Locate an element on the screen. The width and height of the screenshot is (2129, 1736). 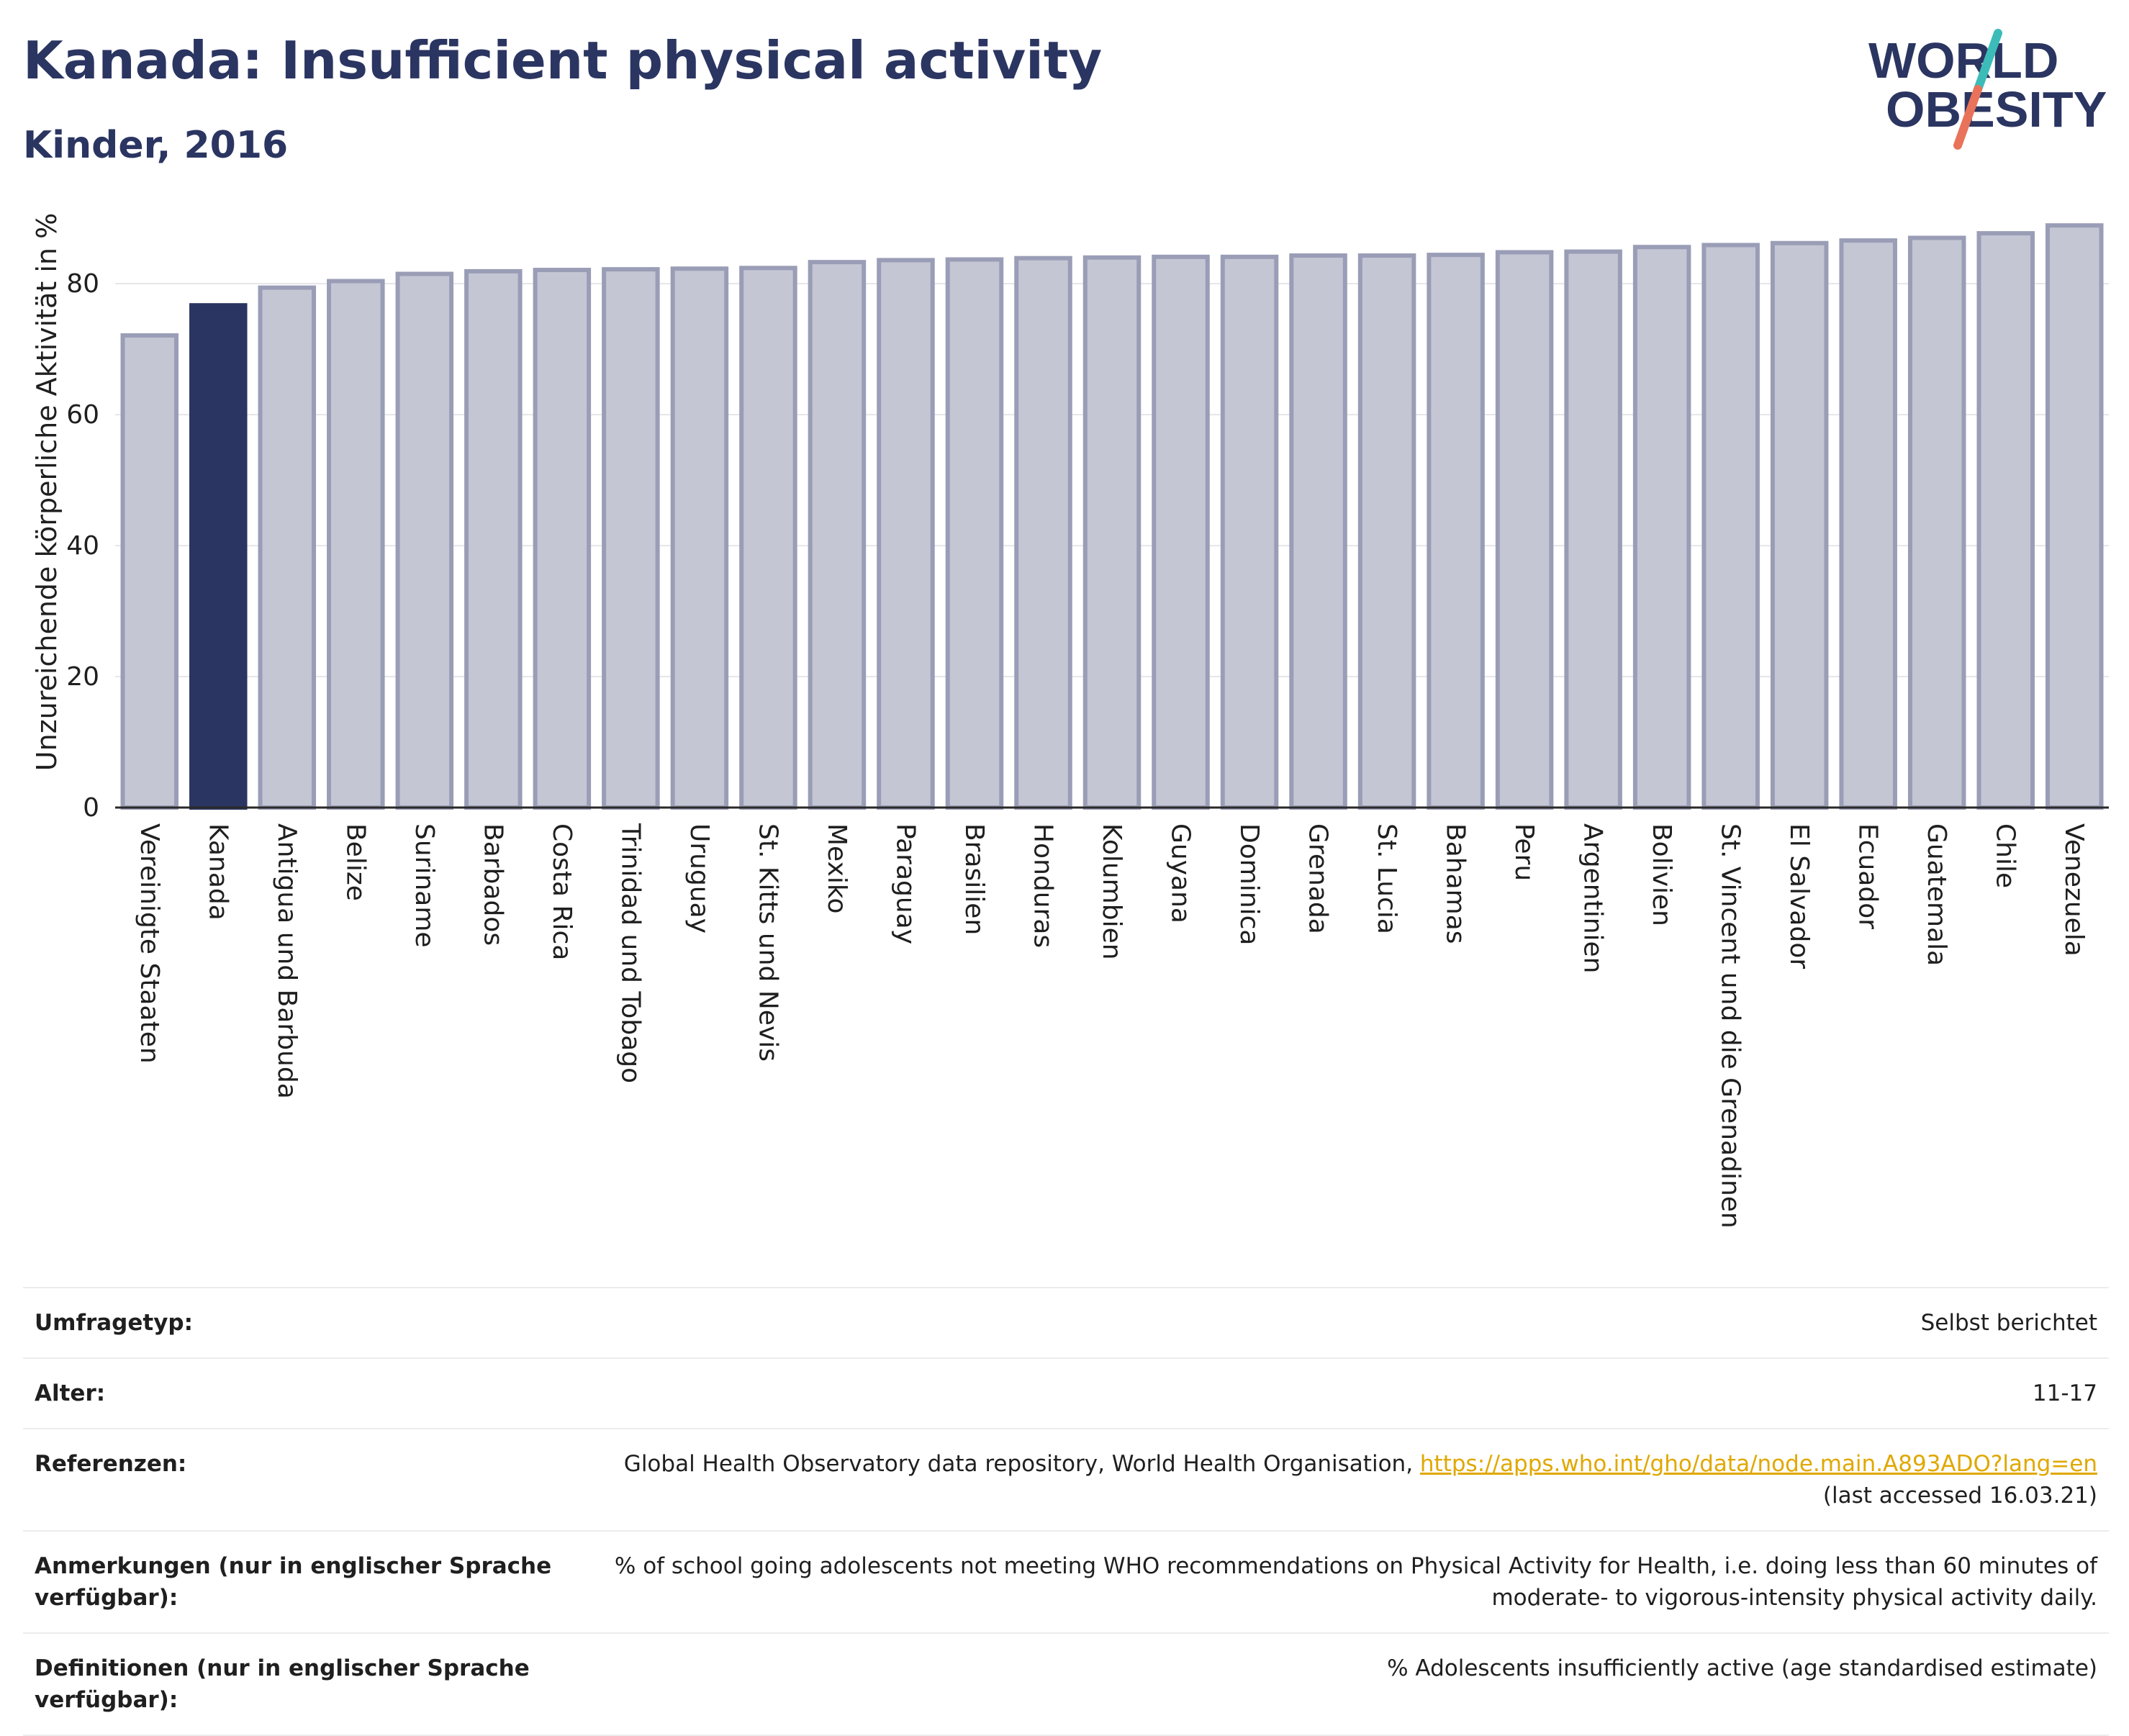
y-tick-label: 20 is located at coordinates (83, 677).